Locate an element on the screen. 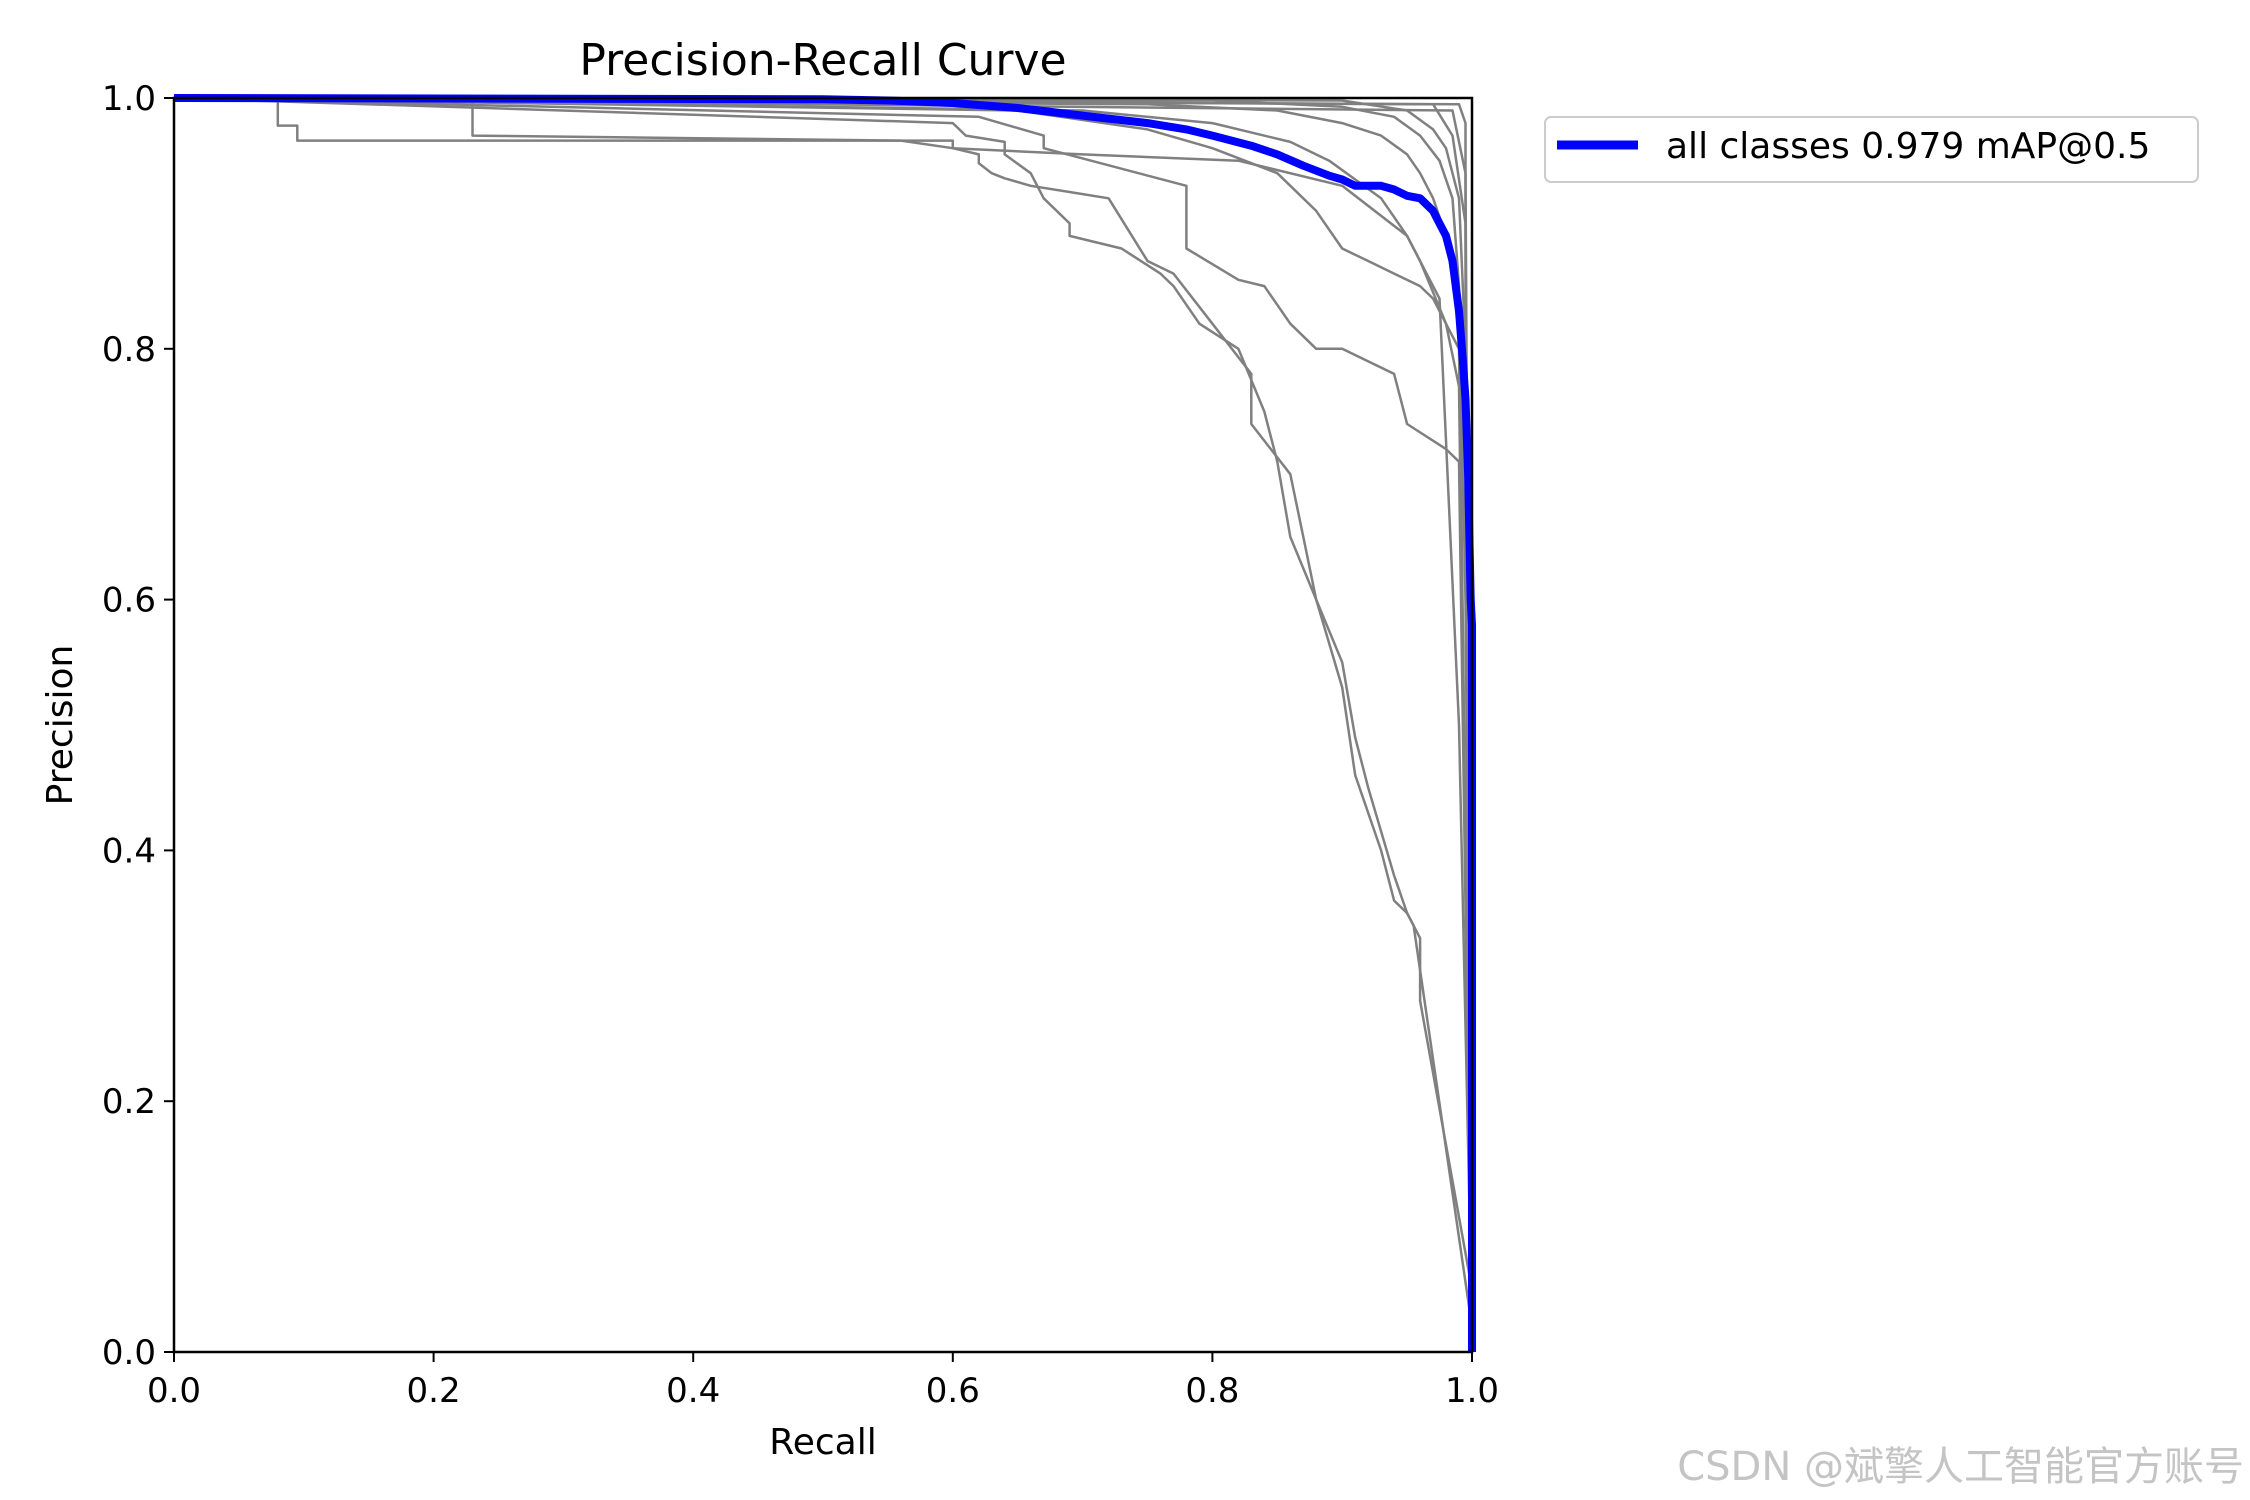 Image resolution: width=2250 pixels, height=1500 pixels. chart-title: Precision-Recall Curve is located at coordinates (822, 60).